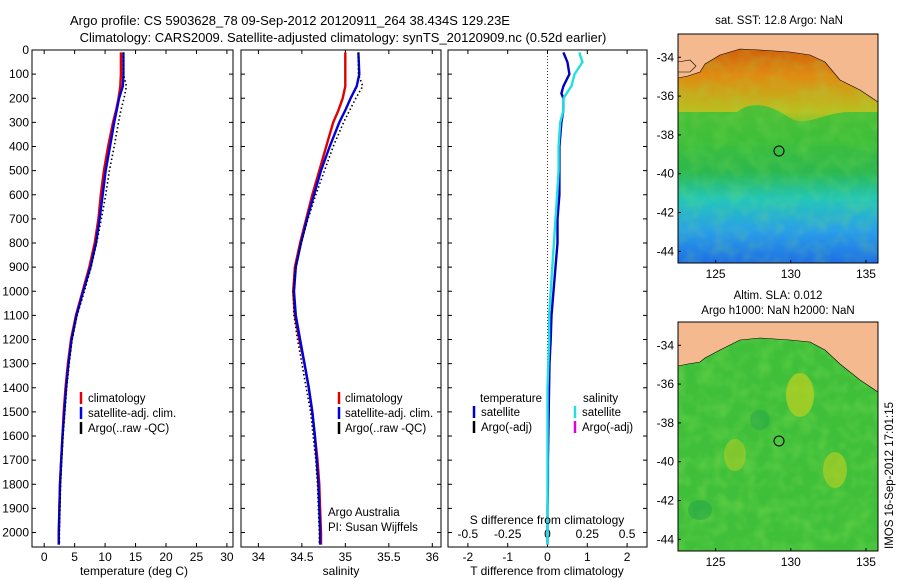 The image size is (900, 580). What do you see at coordinates (166, 557) in the screenshot?
I see `xtick-label: 20` at bounding box center [166, 557].